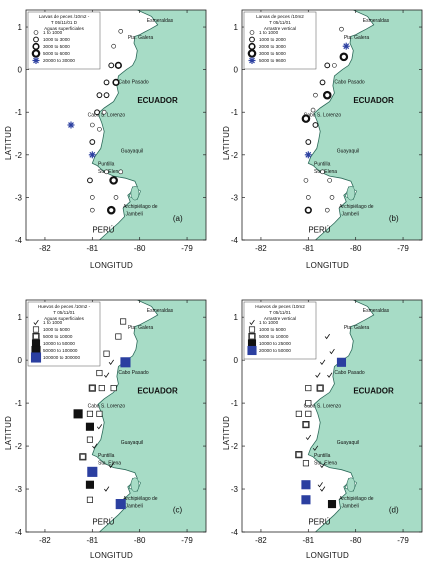 The width and height of the screenshot is (438, 567). Describe the element at coordinates (106, 164) in the screenshot. I see `label-puntilla: Puntilla` at that location.